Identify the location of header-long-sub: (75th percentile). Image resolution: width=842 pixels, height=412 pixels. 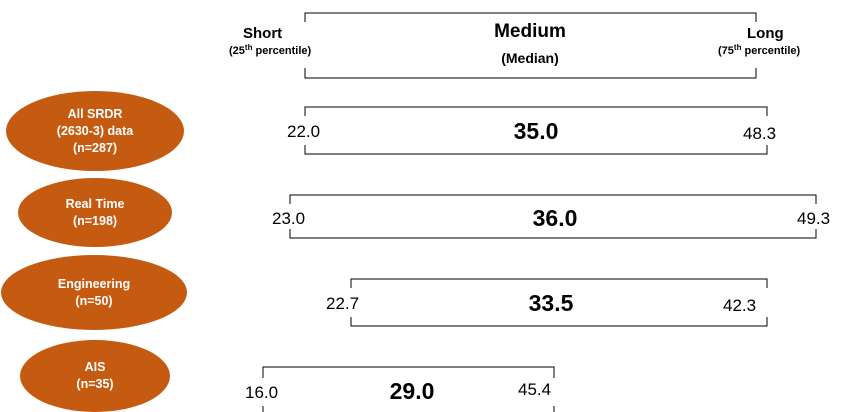
(759, 50).